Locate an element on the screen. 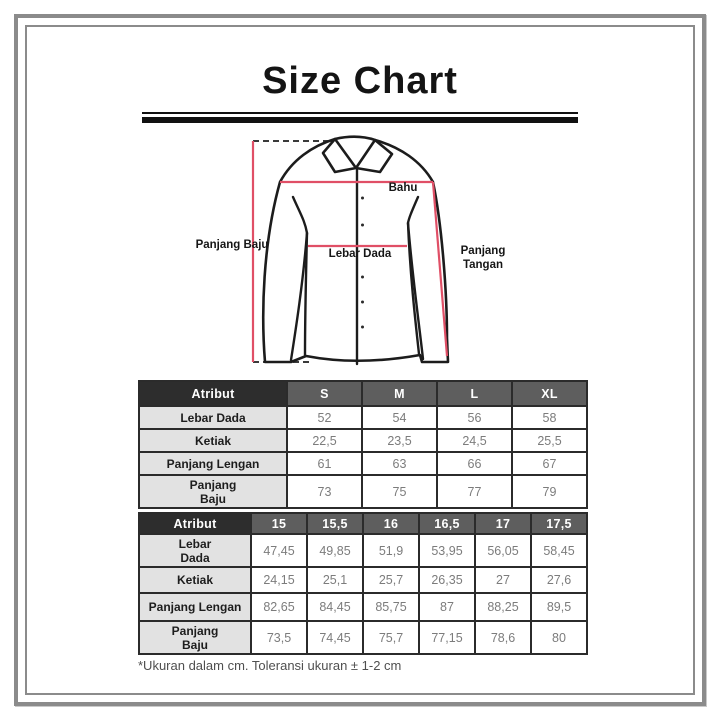  size-value-cell: 79 is located at coordinates (549, 491).